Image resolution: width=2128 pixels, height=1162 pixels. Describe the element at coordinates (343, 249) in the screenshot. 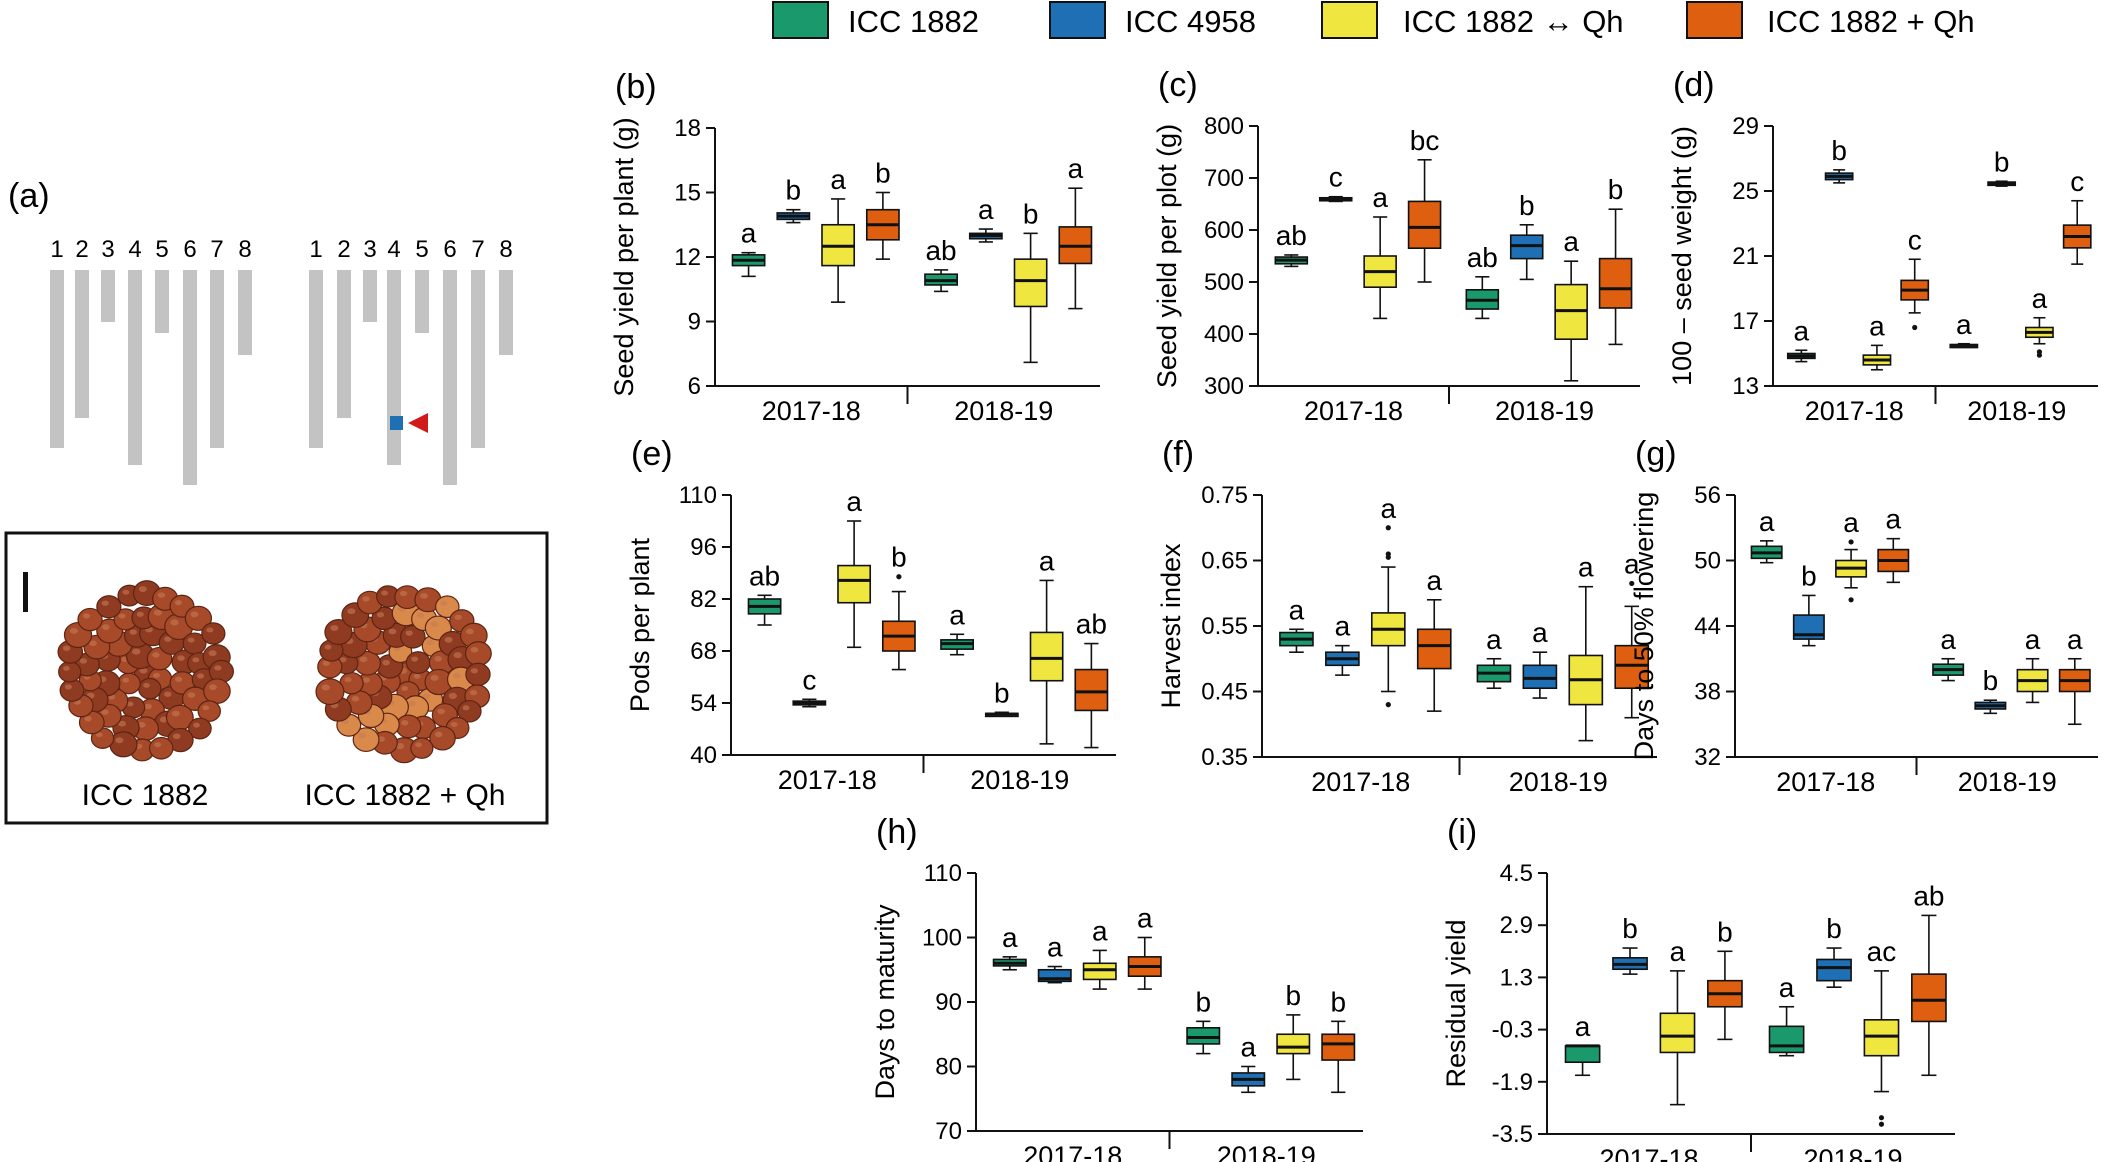

I see `chromosome-number: 2` at that location.